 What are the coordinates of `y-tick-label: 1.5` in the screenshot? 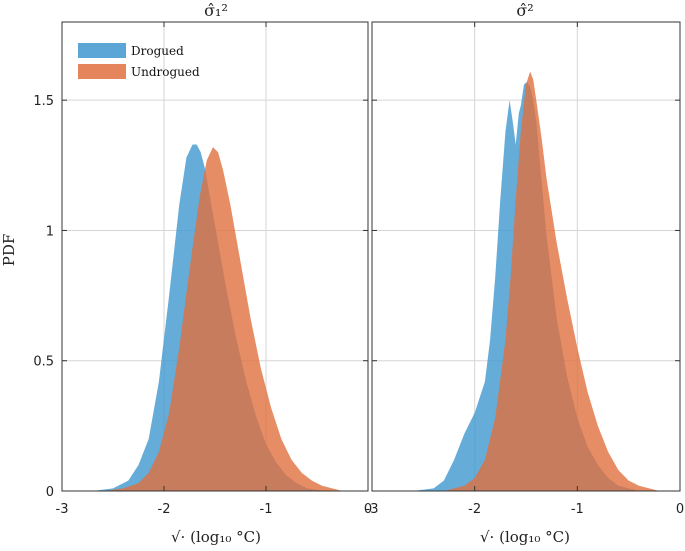 It's located at (43, 101).